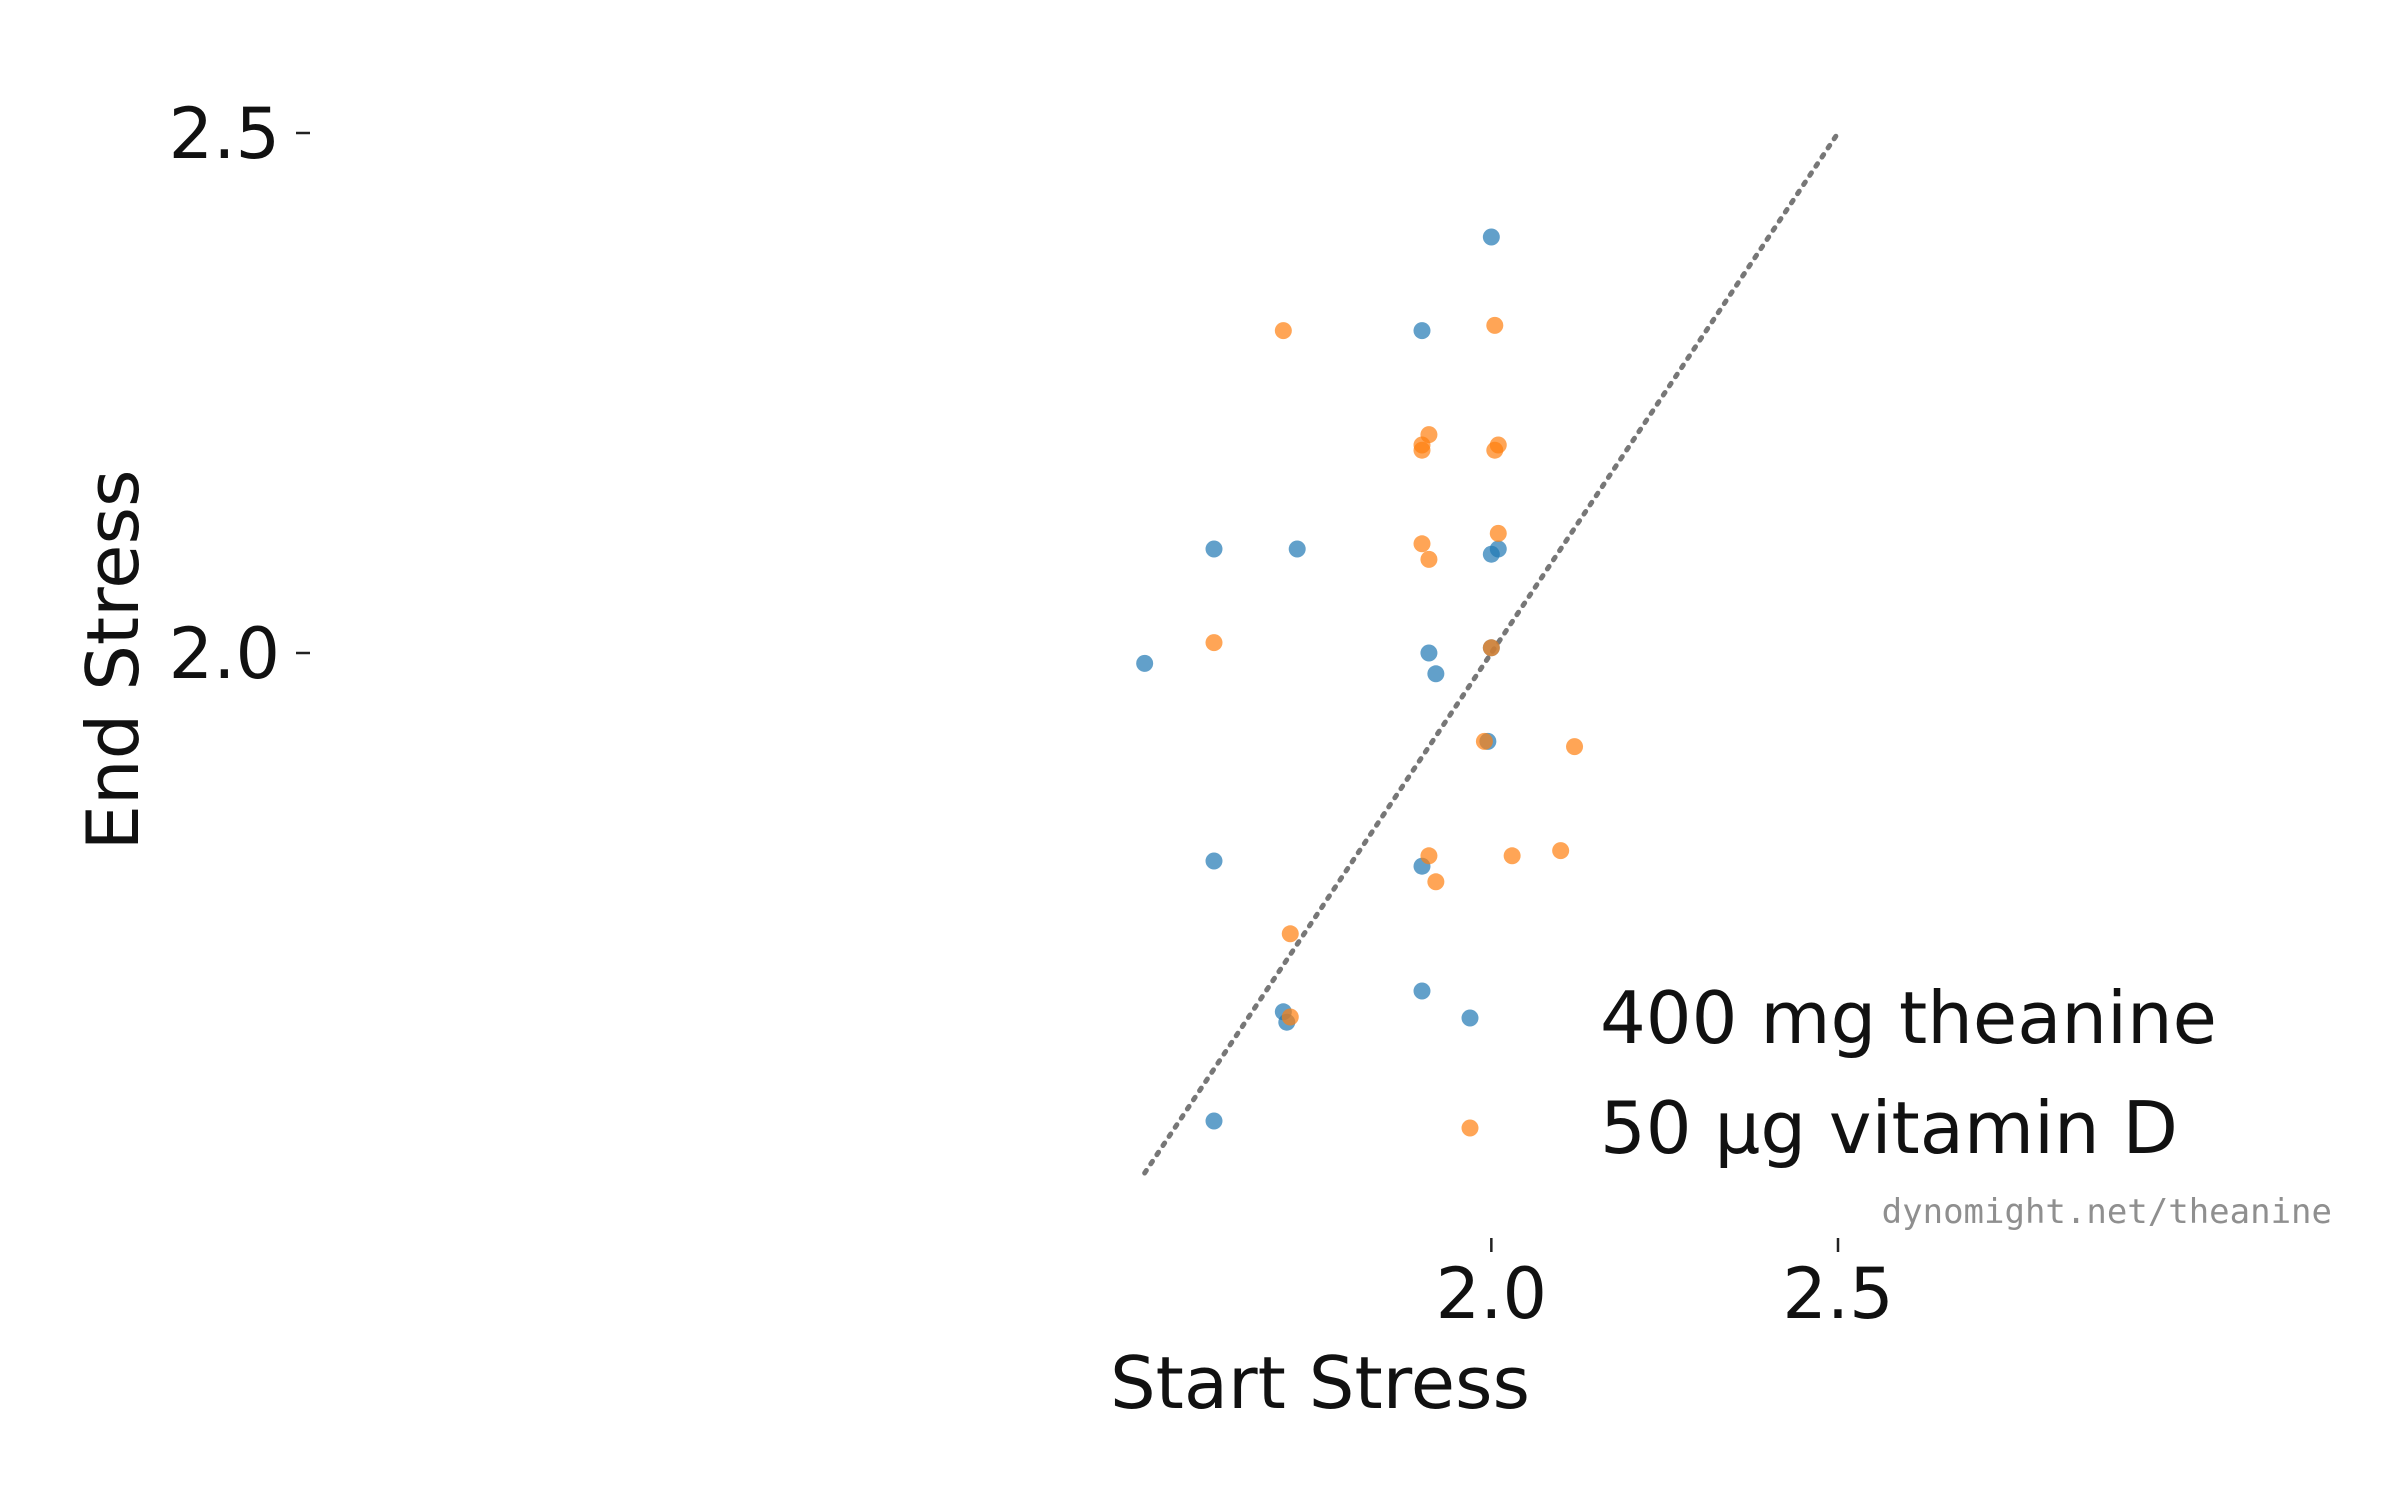 The image size is (2400, 1500). I want to click on y-tick-label: 2.0, so click(224, 654).